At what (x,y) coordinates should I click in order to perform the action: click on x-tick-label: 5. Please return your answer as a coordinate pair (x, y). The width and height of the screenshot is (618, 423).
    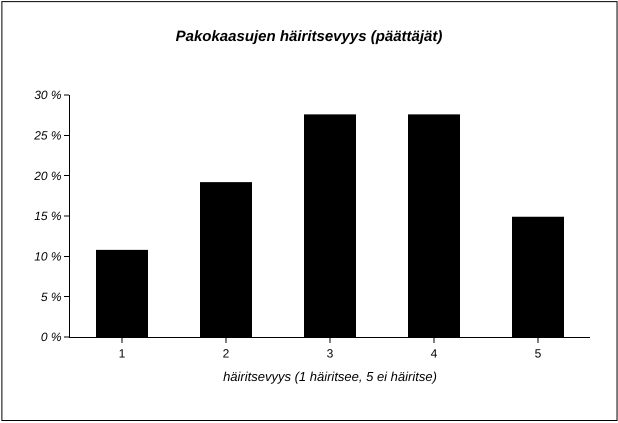
    Looking at the image, I should click on (538, 353).